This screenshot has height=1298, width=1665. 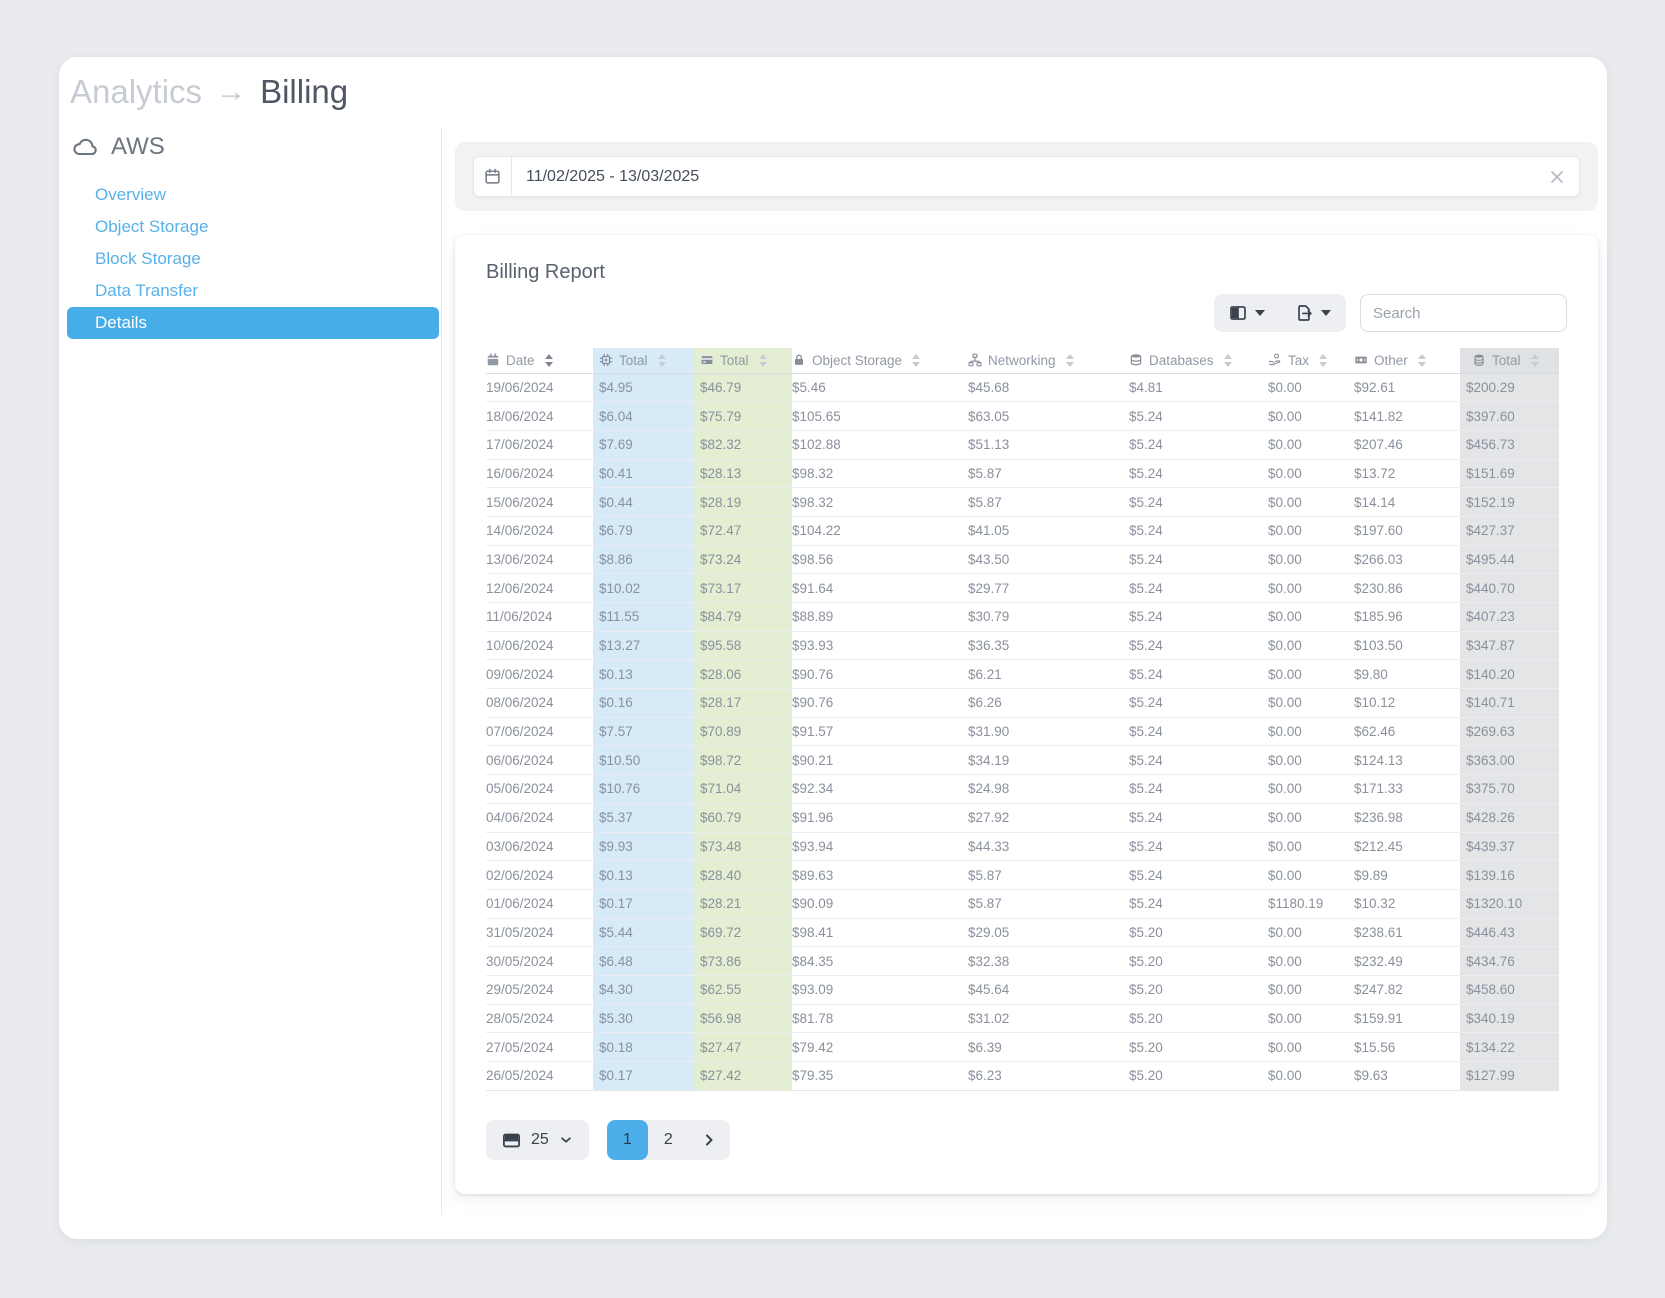 What do you see at coordinates (1247, 313) in the screenshot?
I see `columns-picker-button` at bounding box center [1247, 313].